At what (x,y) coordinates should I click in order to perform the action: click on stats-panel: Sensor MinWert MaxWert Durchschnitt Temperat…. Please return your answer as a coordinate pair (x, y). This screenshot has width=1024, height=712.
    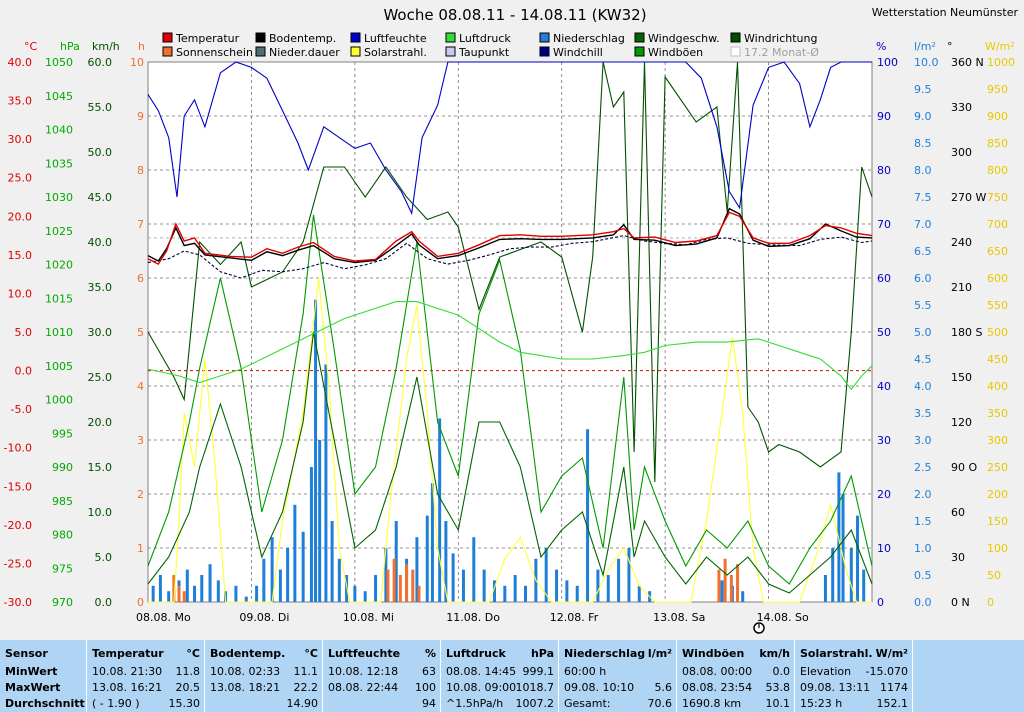
    Looking at the image, I should click on (512, 676).